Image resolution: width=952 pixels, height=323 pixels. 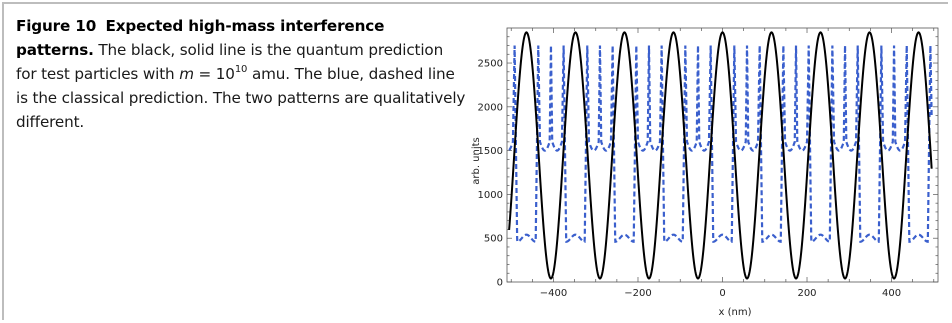 I want to click on figure-label: Figure 10, so click(x=56, y=26).